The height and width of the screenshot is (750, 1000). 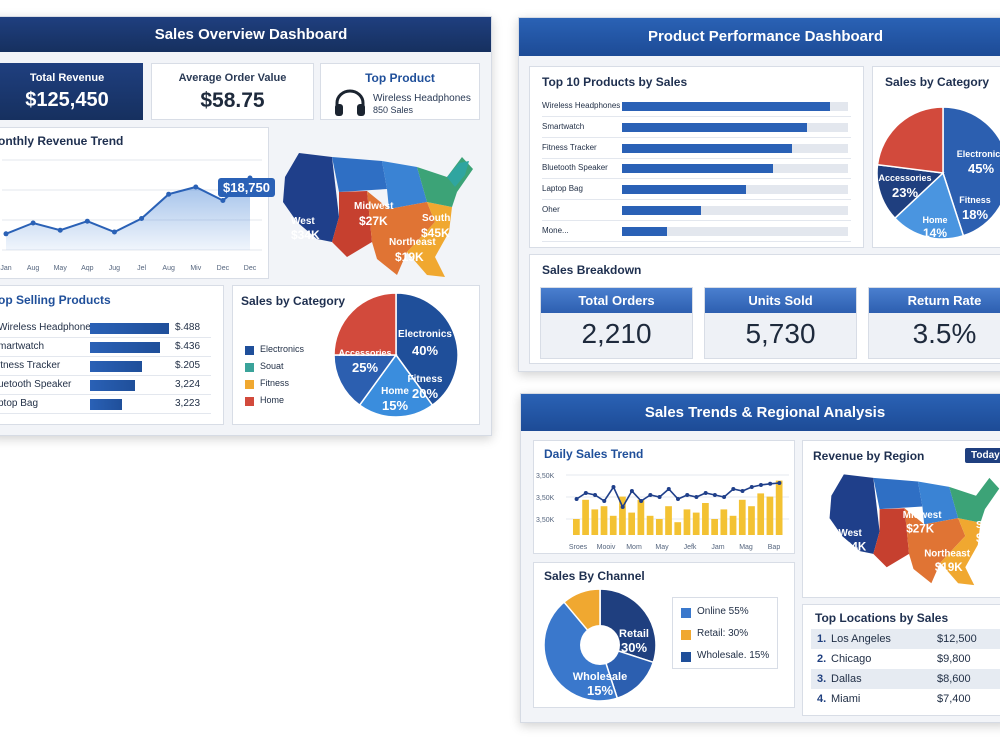 What do you see at coordinates (697, 169) in the screenshot?
I see `top10-bar` at bounding box center [697, 169].